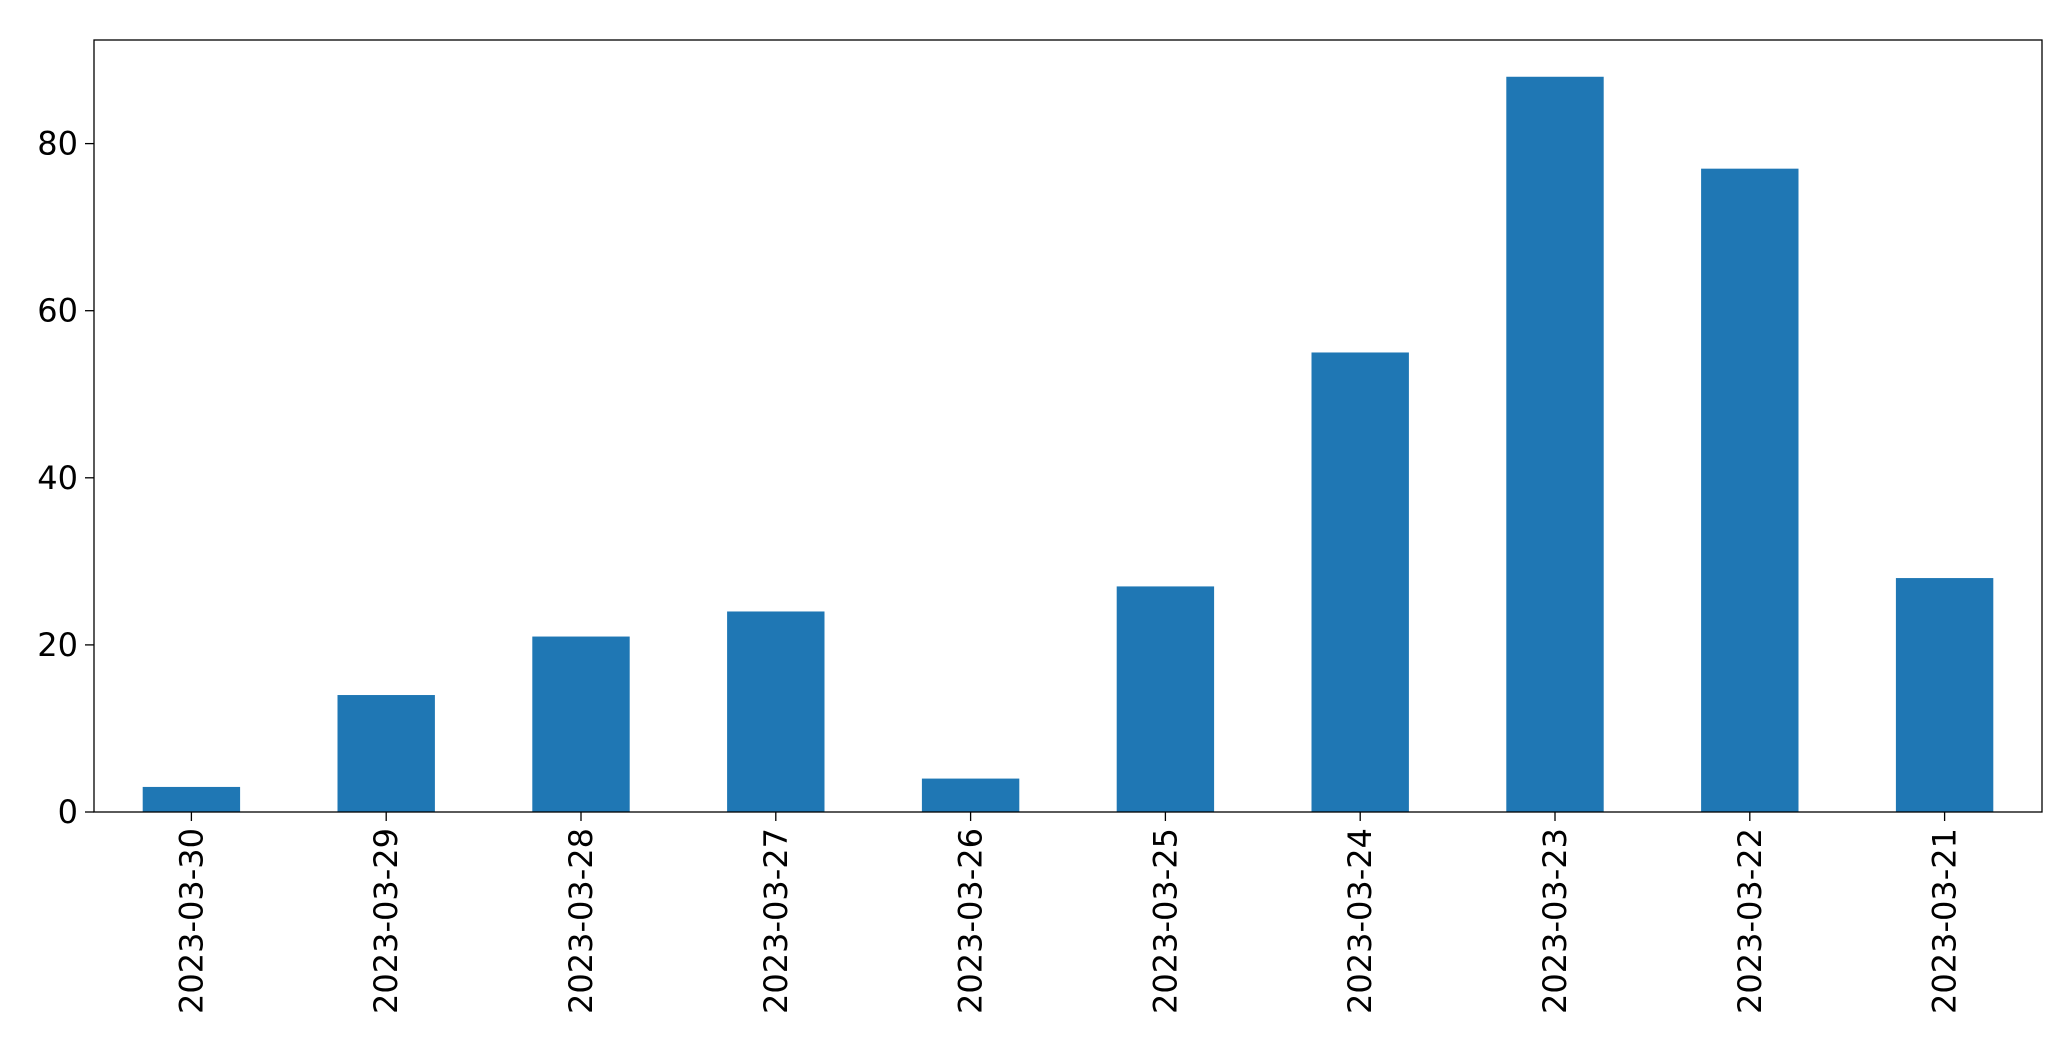 The image size is (2071, 1061). Describe the element at coordinates (1555, 921) in the screenshot. I see `x-tick-label: 2023-03-23` at that location.